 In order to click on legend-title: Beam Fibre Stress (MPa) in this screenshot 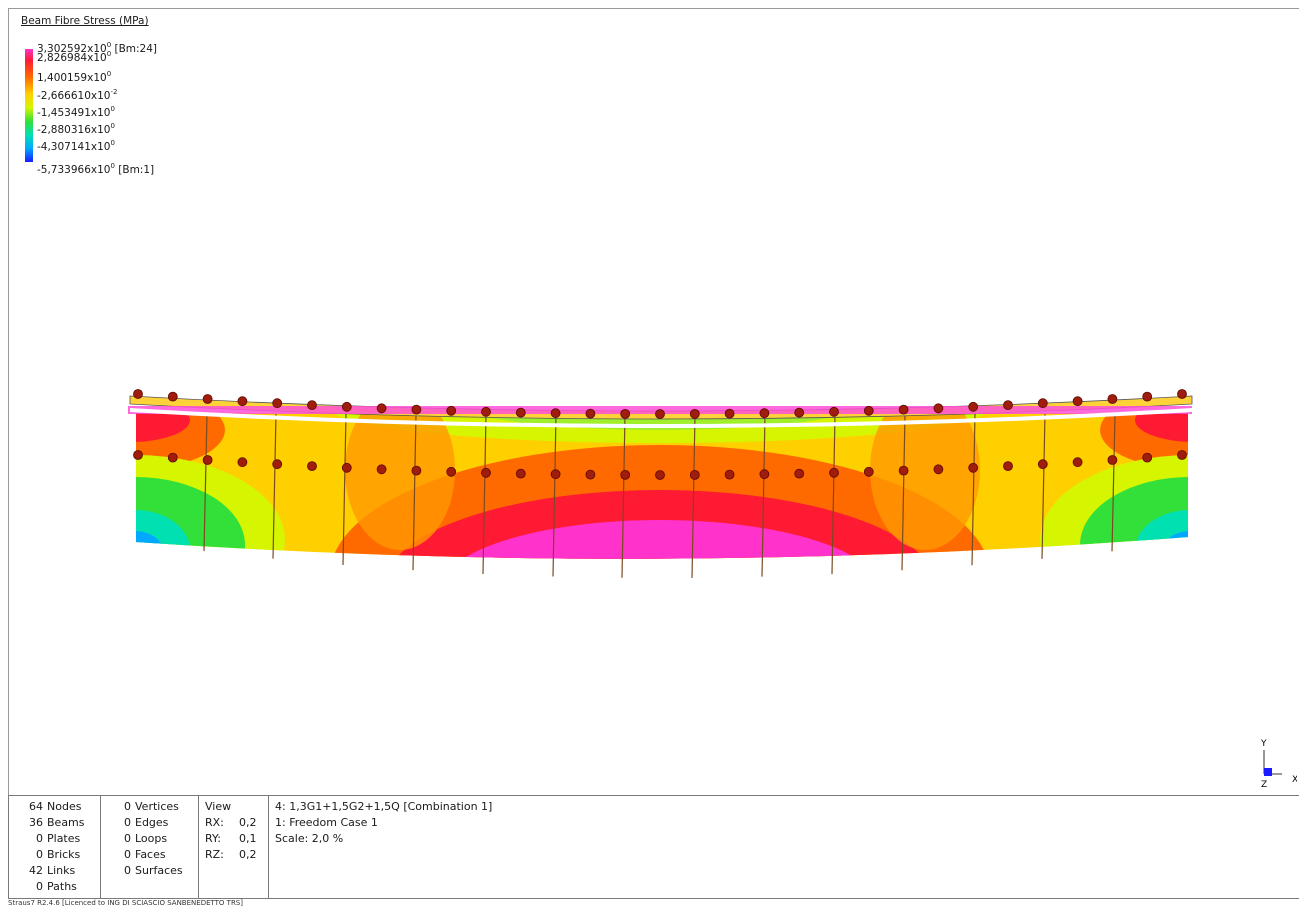, I will do `click(85, 21)`.